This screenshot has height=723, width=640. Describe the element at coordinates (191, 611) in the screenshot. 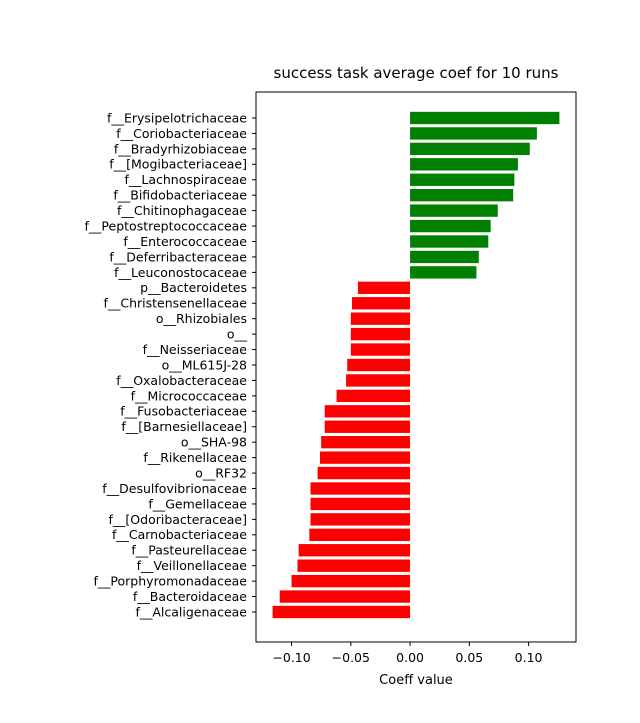

I see `category-label: f__Alcaligenaceae` at that location.